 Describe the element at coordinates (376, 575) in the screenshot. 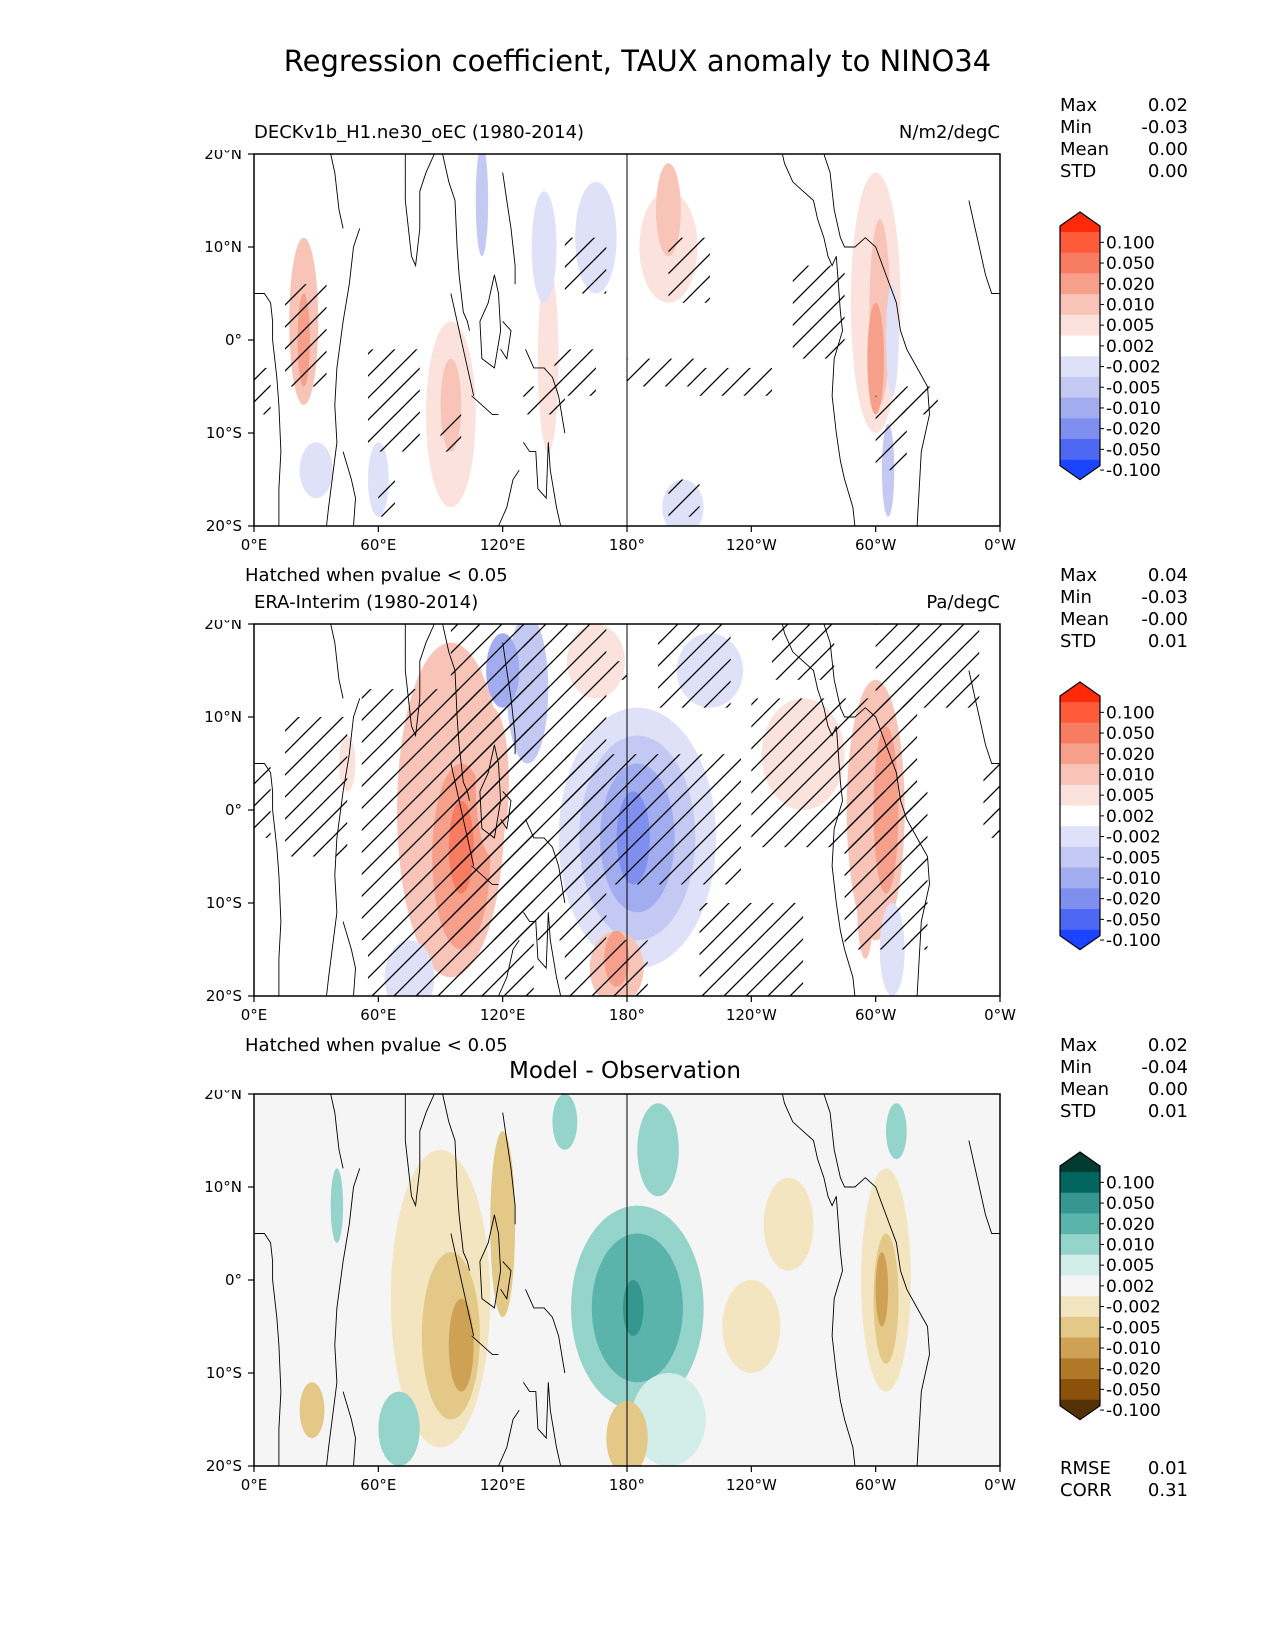

I see `panel1-hatch-note: Hatched when pvalue < 0.05` at that location.